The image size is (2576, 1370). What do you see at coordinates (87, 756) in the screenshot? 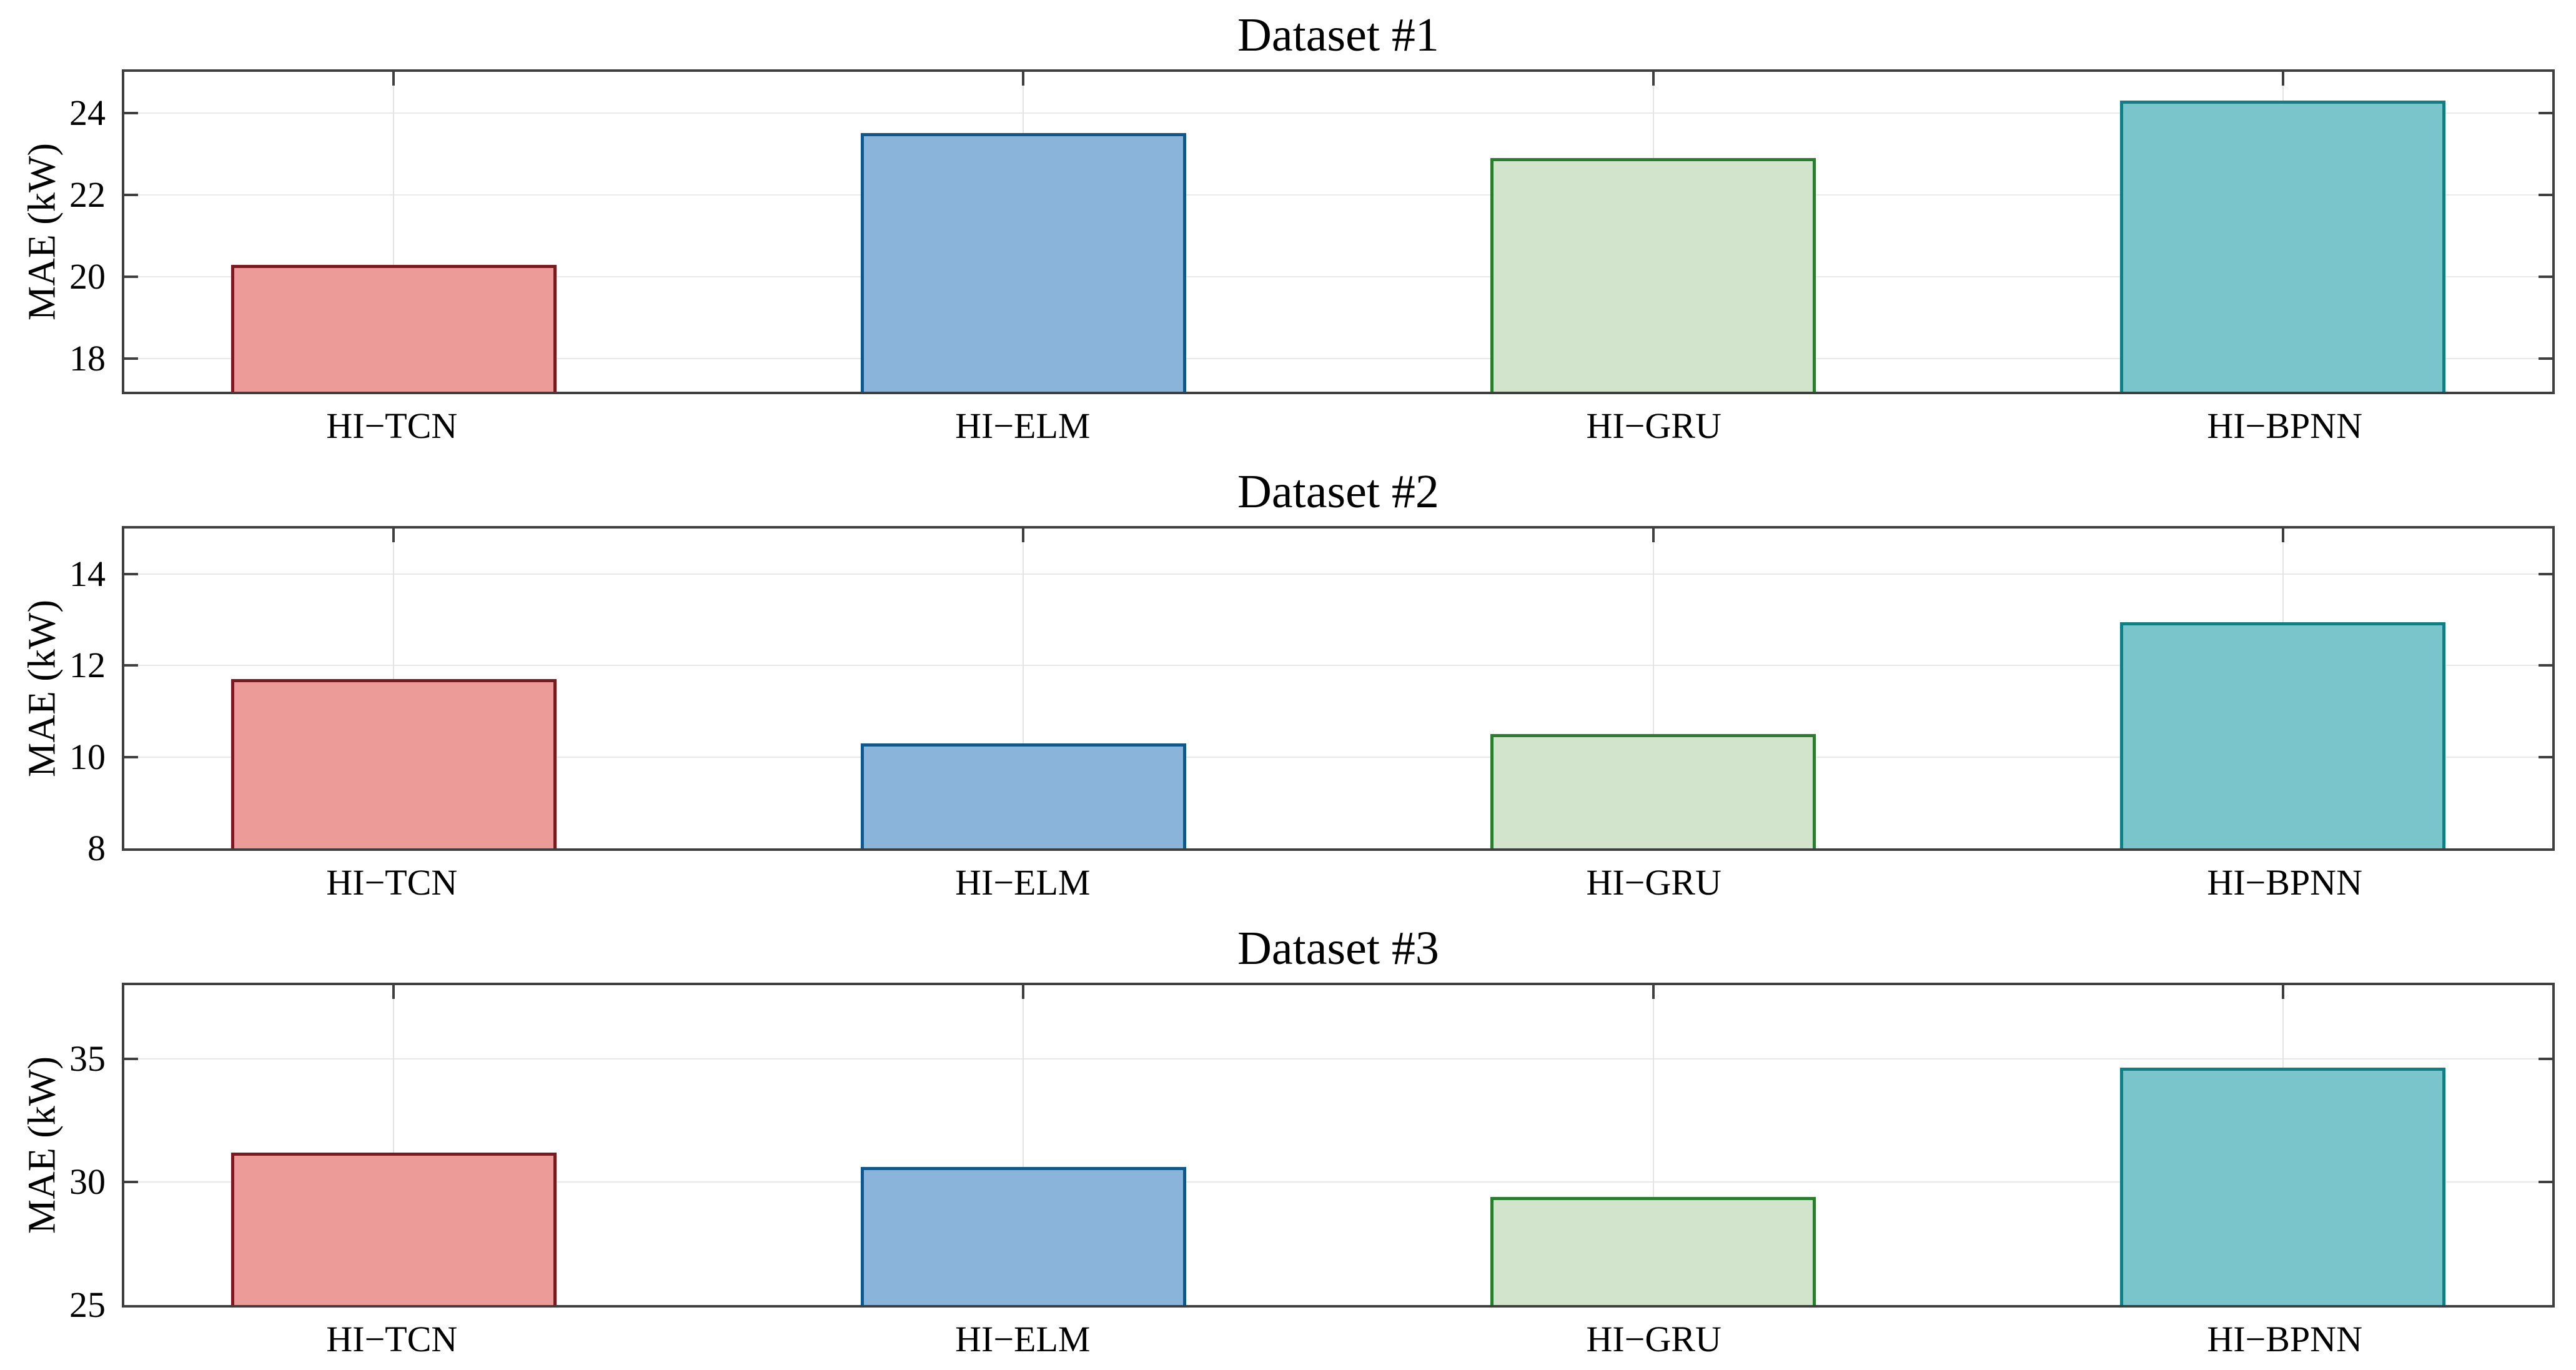
I see `y-tick-label: 10` at bounding box center [87, 756].